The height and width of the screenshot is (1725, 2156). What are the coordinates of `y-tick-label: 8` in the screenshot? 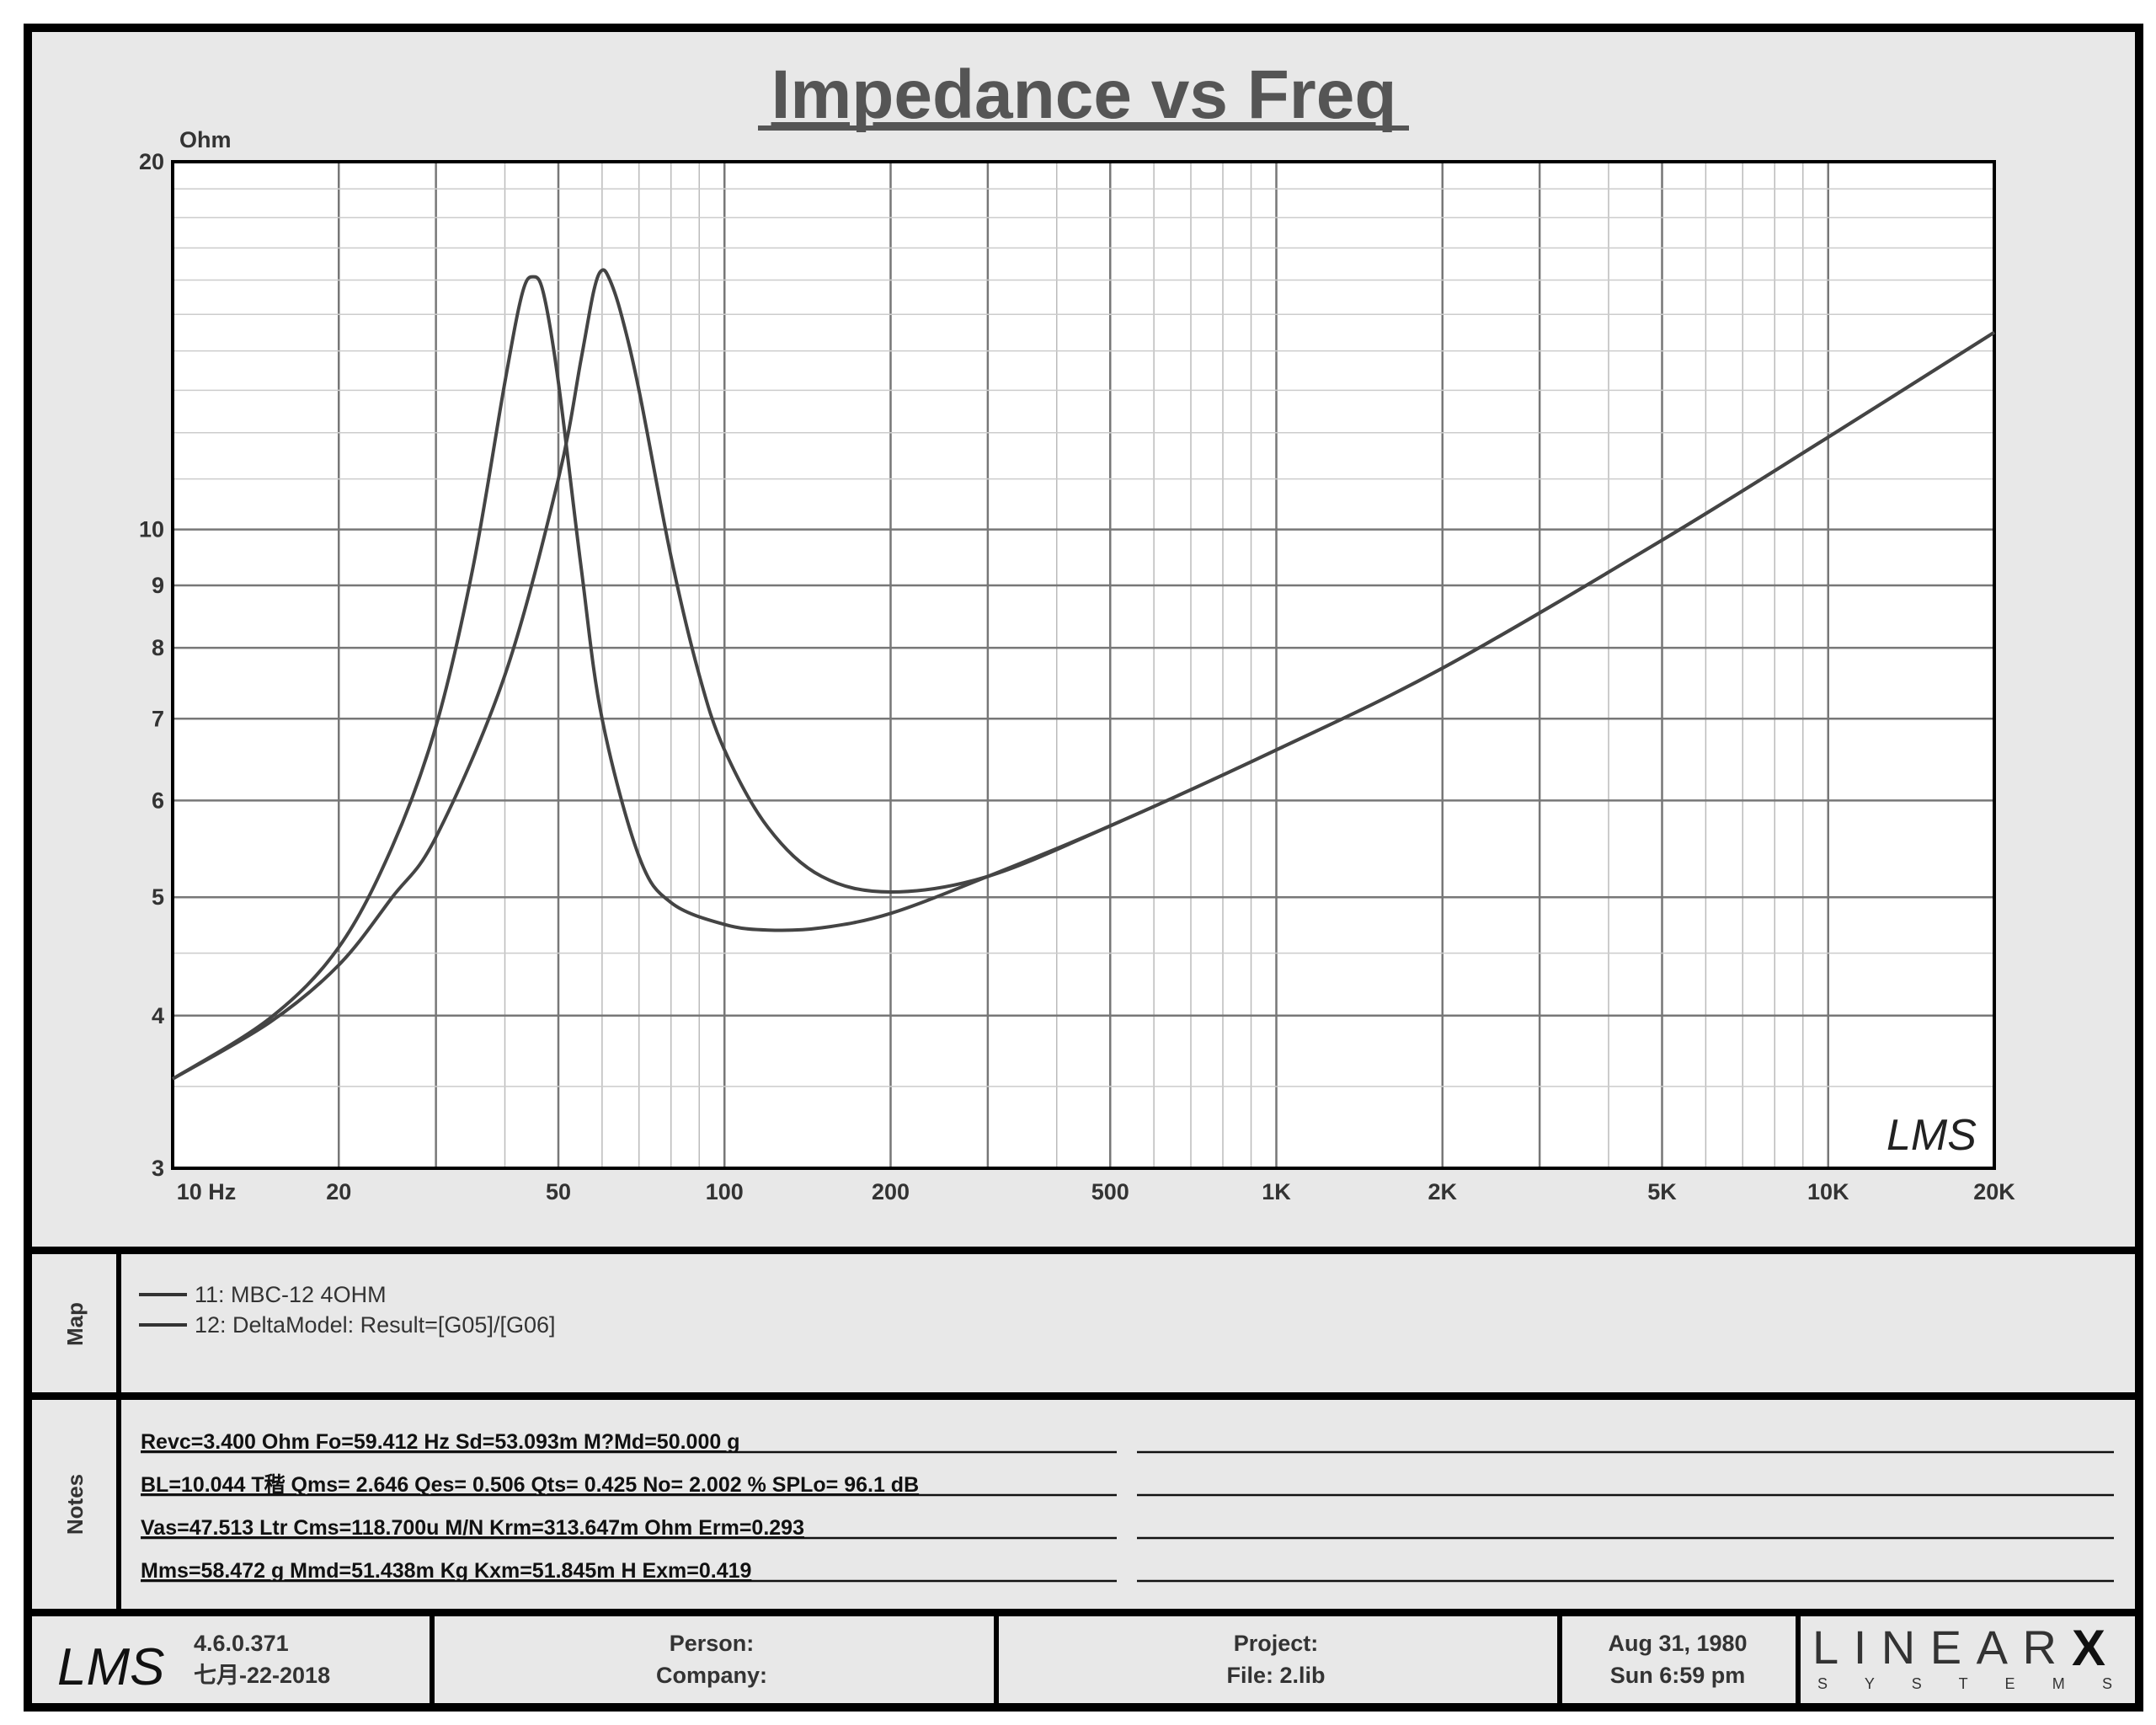 It's located at (158, 647).